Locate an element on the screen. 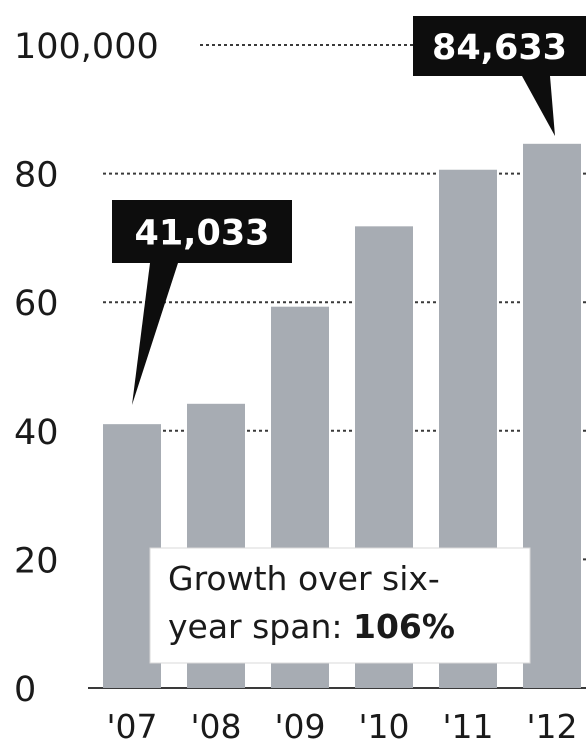  annotation-box is located at coordinates (340, 605).